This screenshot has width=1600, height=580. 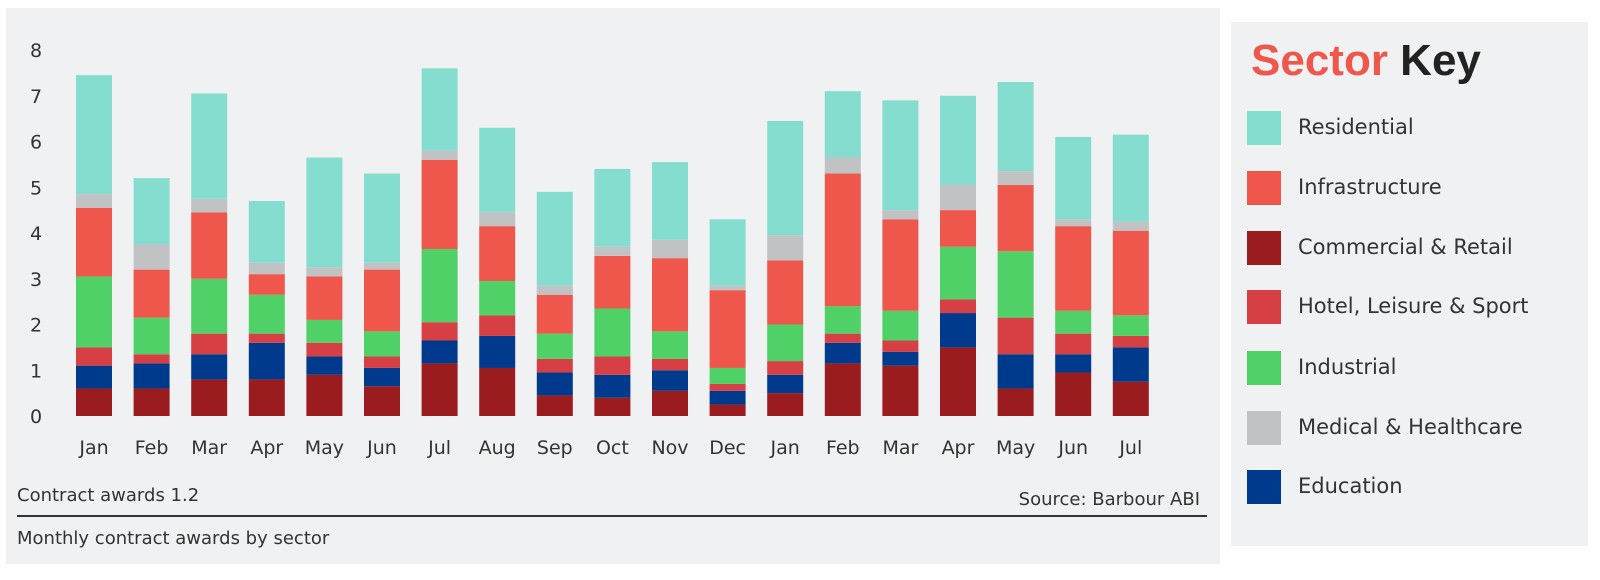 What do you see at coordinates (1347, 367) in the screenshot?
I see `legend-label: Industrial` at bounding box center [1347, 367].